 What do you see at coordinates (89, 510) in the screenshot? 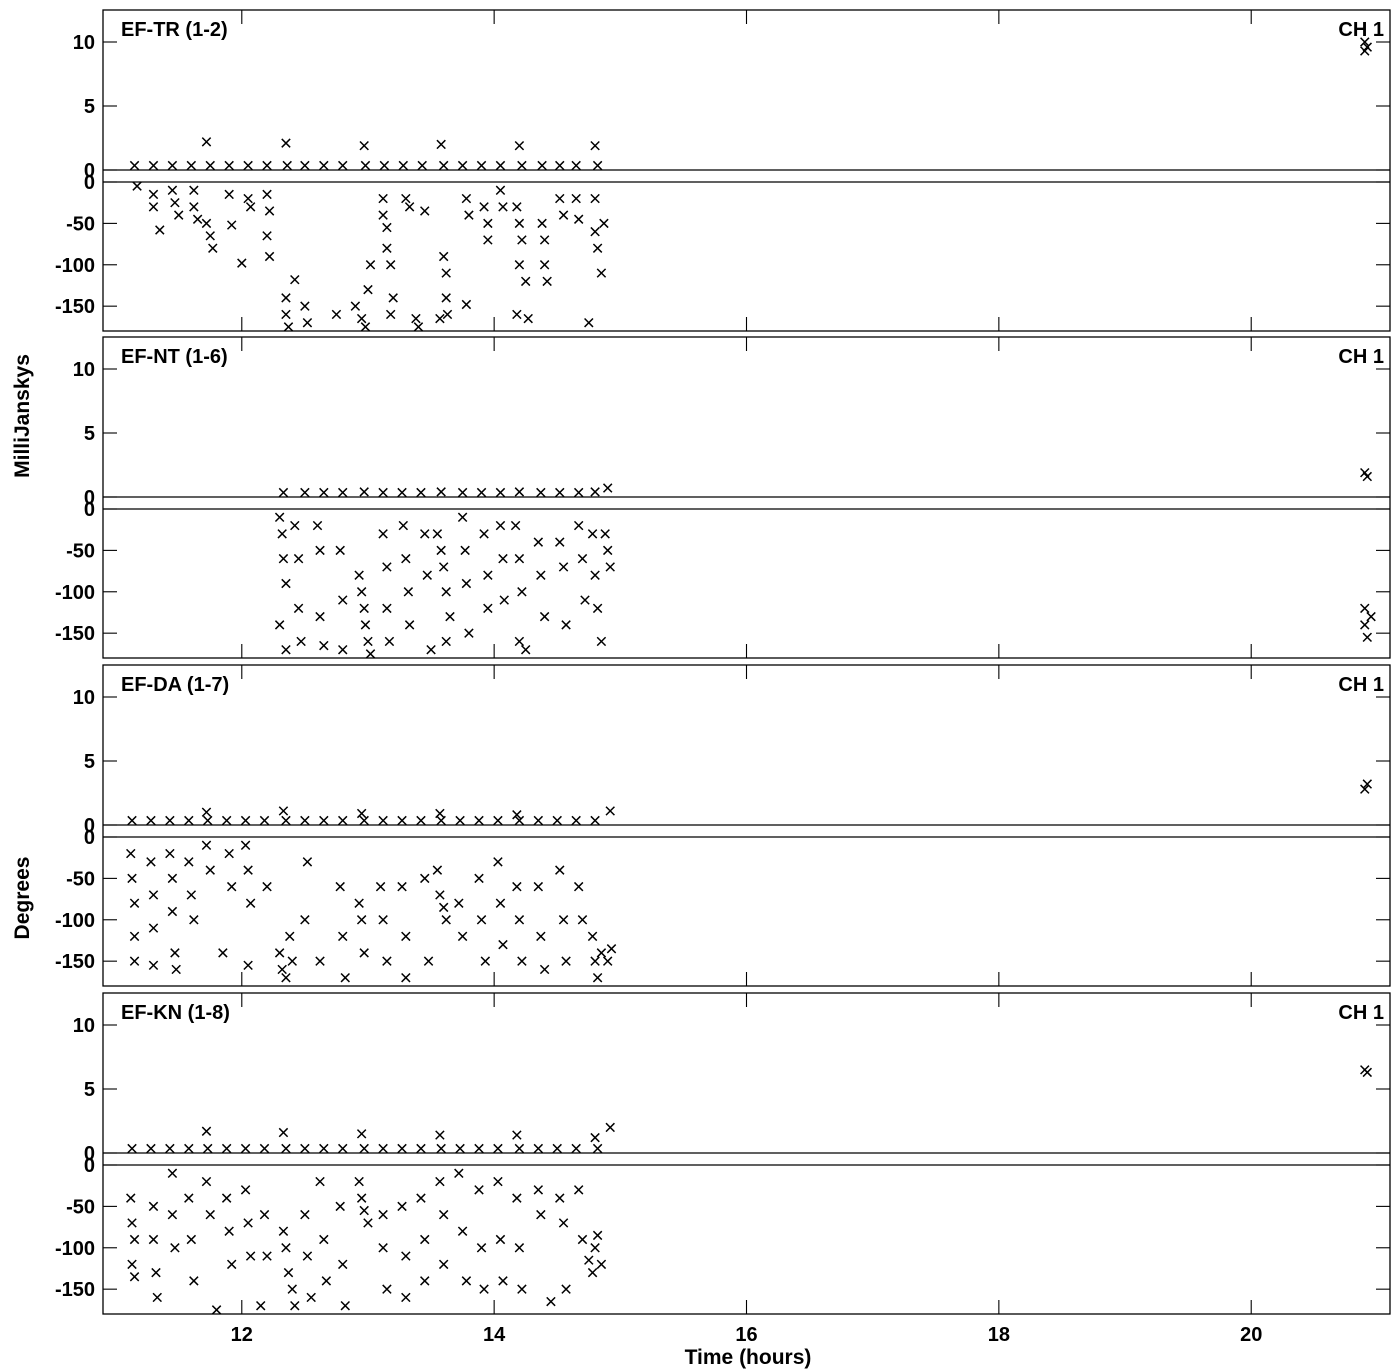
I see `phase-tick-label: 0` at bounding box center [89, 510].